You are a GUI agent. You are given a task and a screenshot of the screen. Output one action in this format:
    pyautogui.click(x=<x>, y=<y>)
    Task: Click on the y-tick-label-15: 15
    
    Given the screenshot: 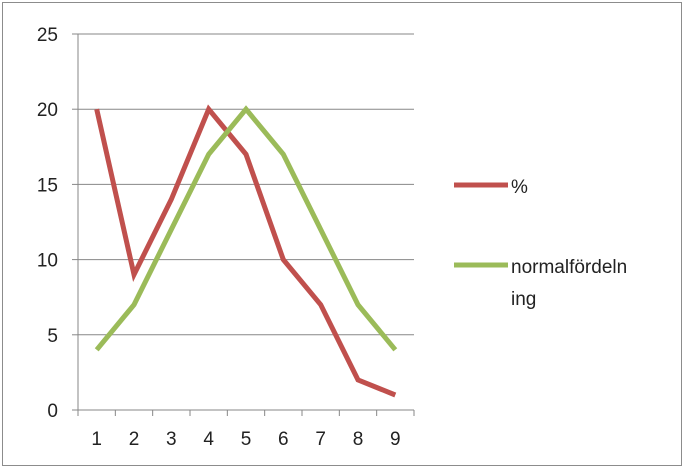 What is the action you would take?
    pyautogui.click(x=47, y=185)
    